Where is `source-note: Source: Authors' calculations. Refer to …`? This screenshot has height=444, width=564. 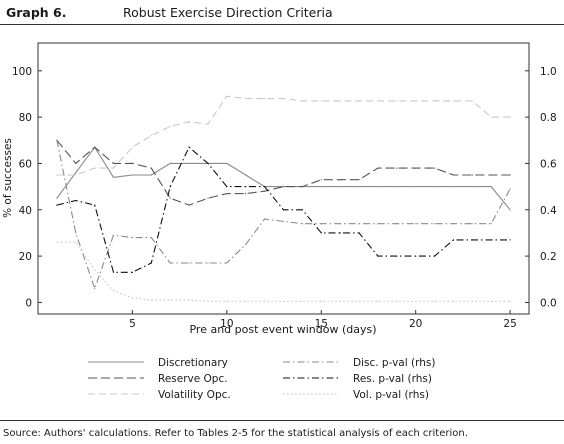
source-note: Source: Authors' calculations. Refer to … is located at coordinates (235, 433).